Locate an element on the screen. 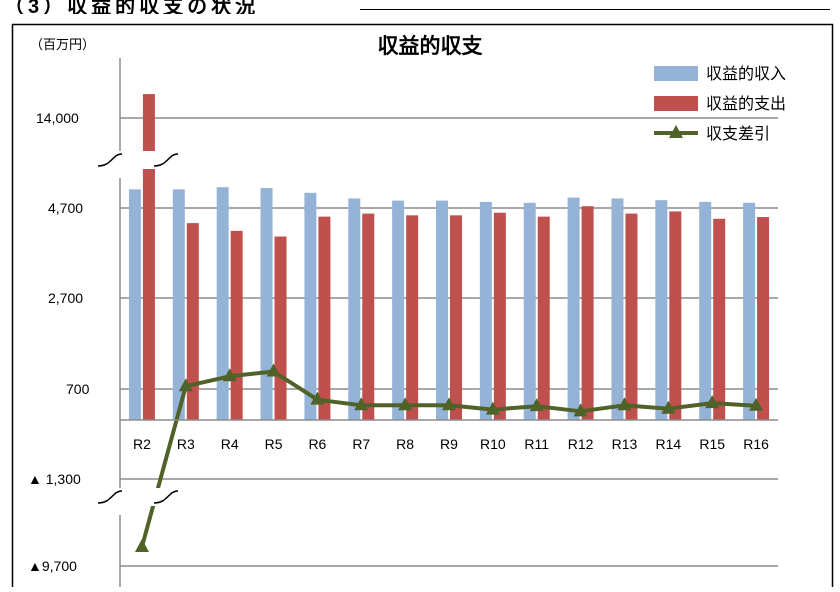  bar-income-R8 is located at coordinates (398, 310).